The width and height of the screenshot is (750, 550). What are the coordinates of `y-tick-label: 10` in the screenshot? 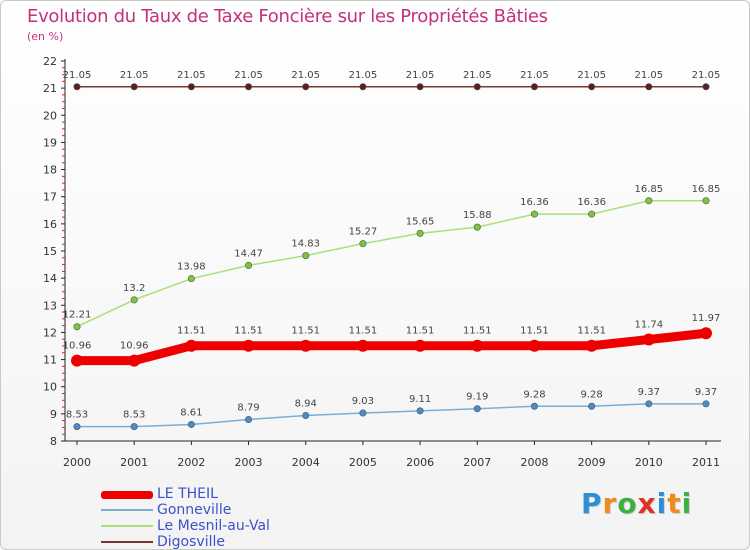 It's located at (50, 387).